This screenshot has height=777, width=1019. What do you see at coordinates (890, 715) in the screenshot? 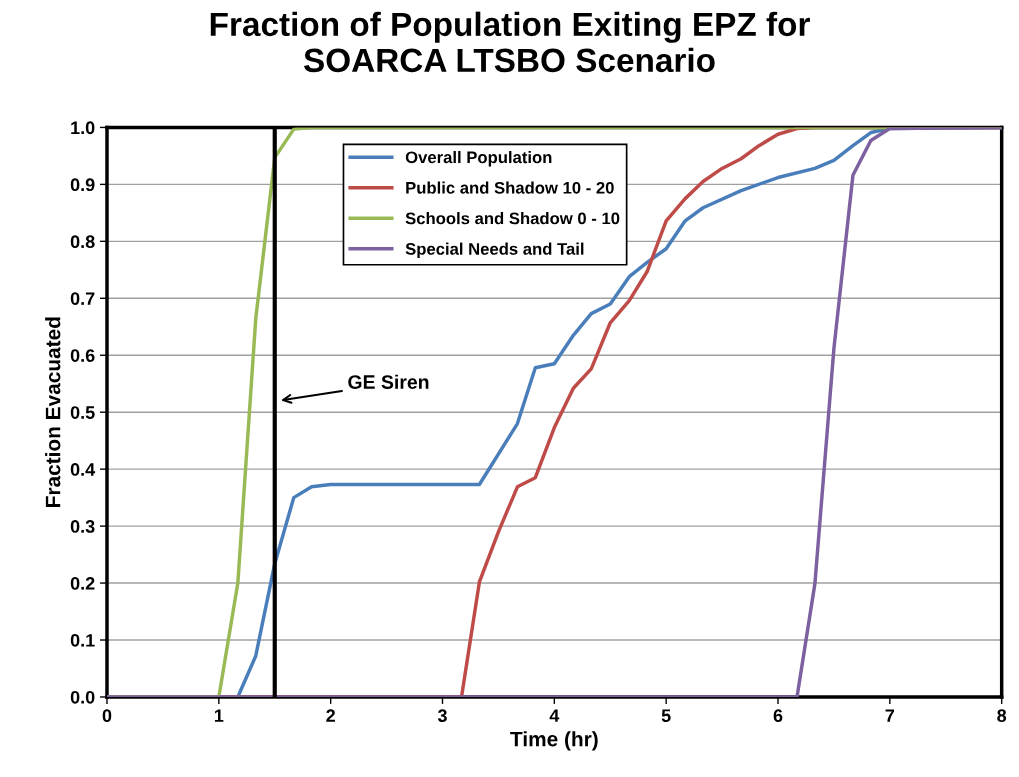
I see `x-tick-label: 7` at bounding box center [890, 715].